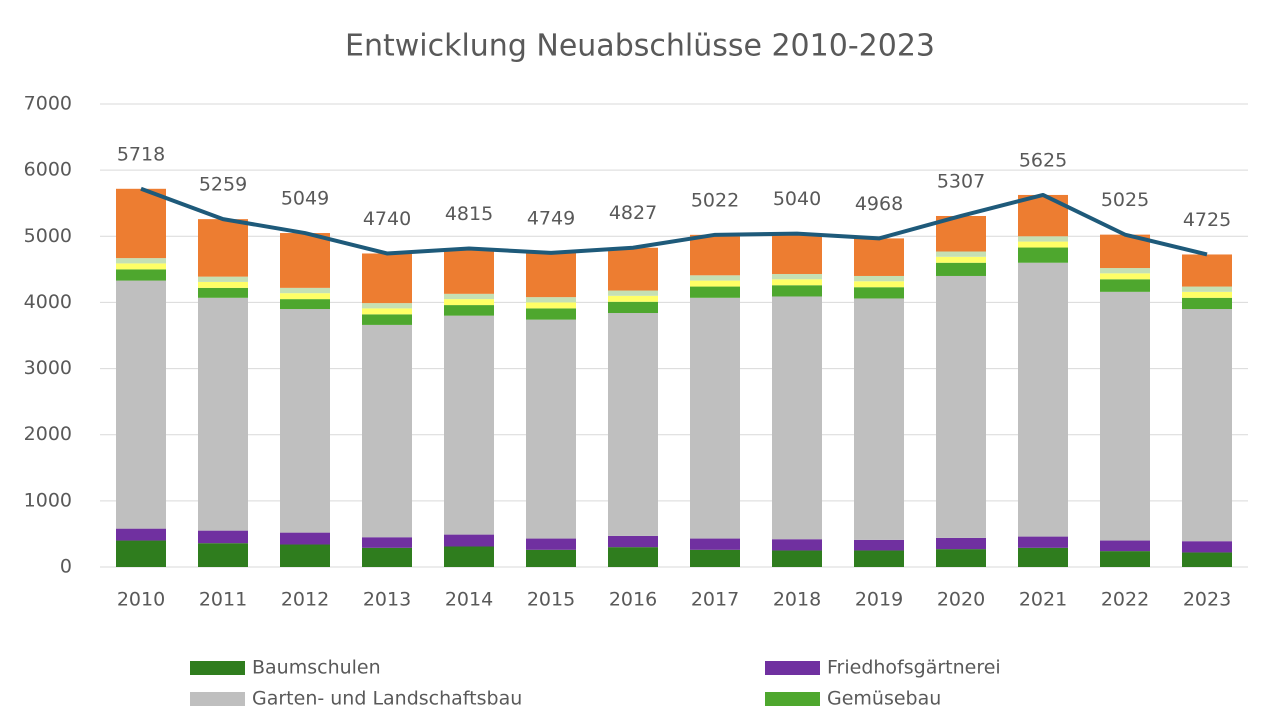 This screenshot has height=724, width=1280. What do you see at coordinates (1207, 600) in the screenshot?
I see `x-tick-label: 2023` at bounding box center [1207, 600].